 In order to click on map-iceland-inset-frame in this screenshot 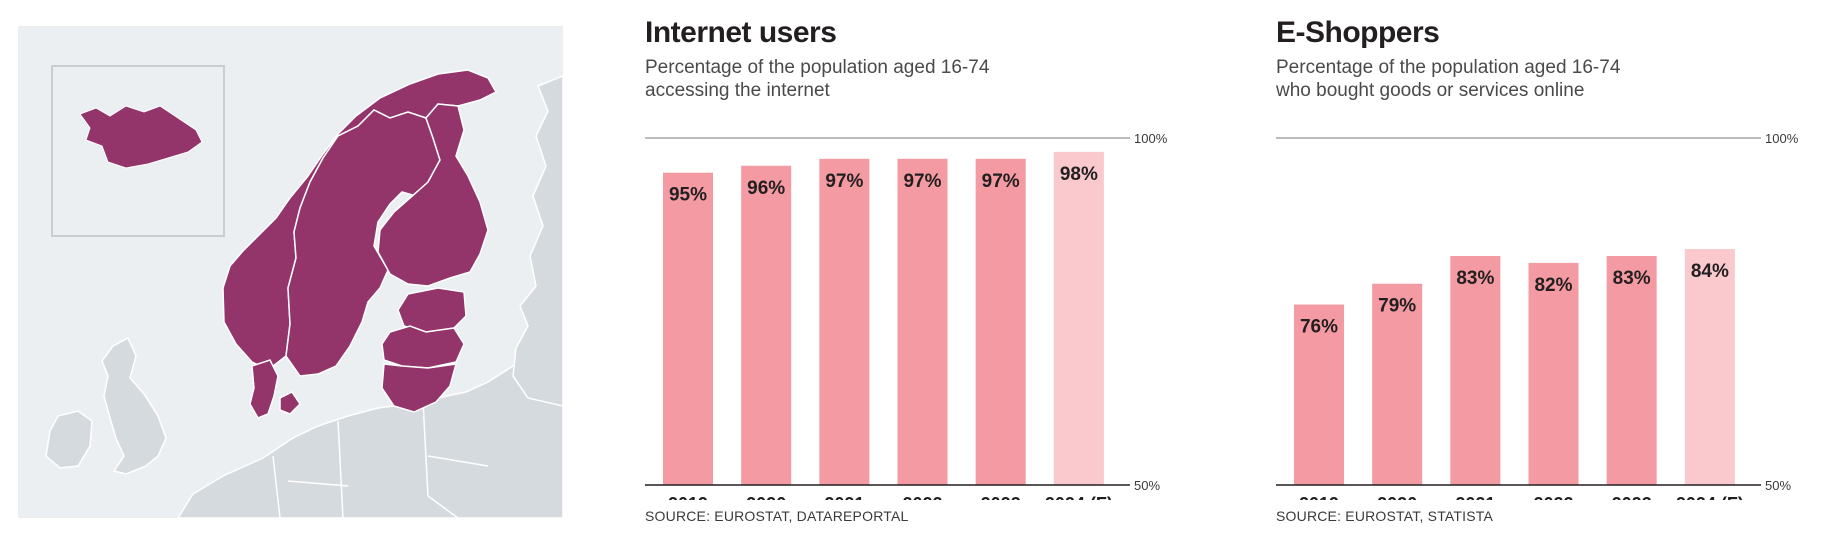, I will do `click(138, 151)`.